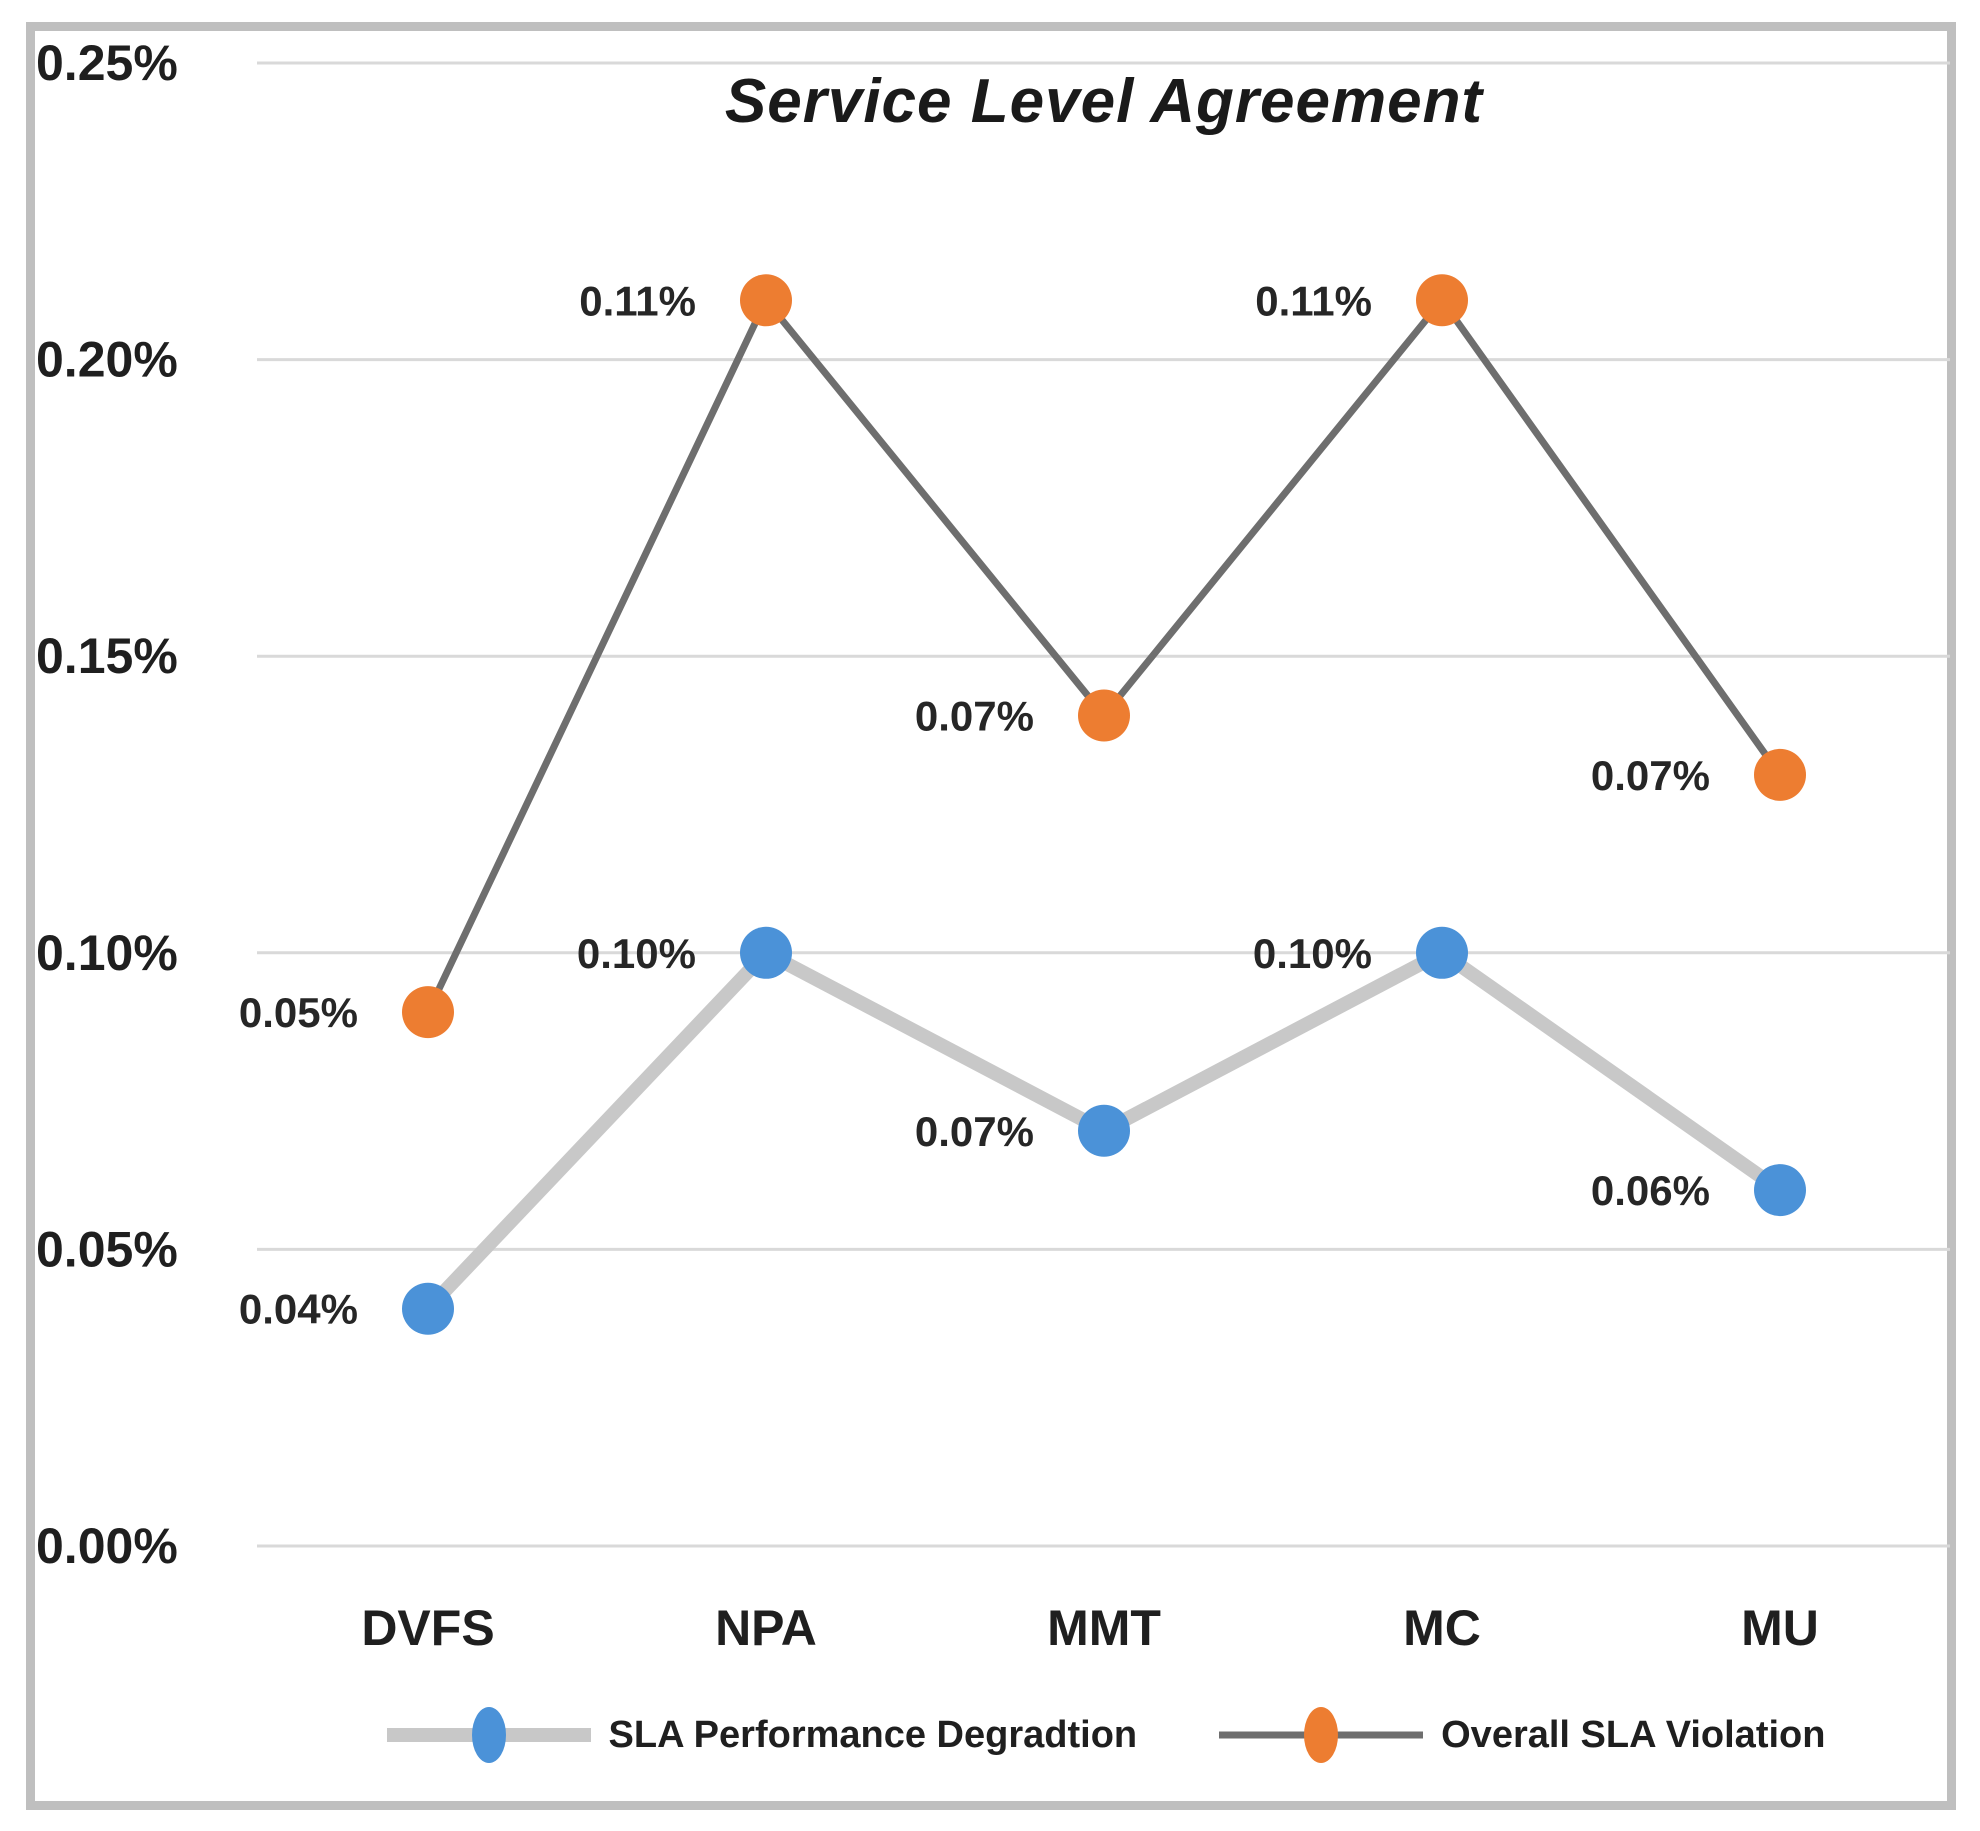 This screenshot has height=1831, width=1980. I want to click on y-tick-label: 0.15%, so click(107, 656).